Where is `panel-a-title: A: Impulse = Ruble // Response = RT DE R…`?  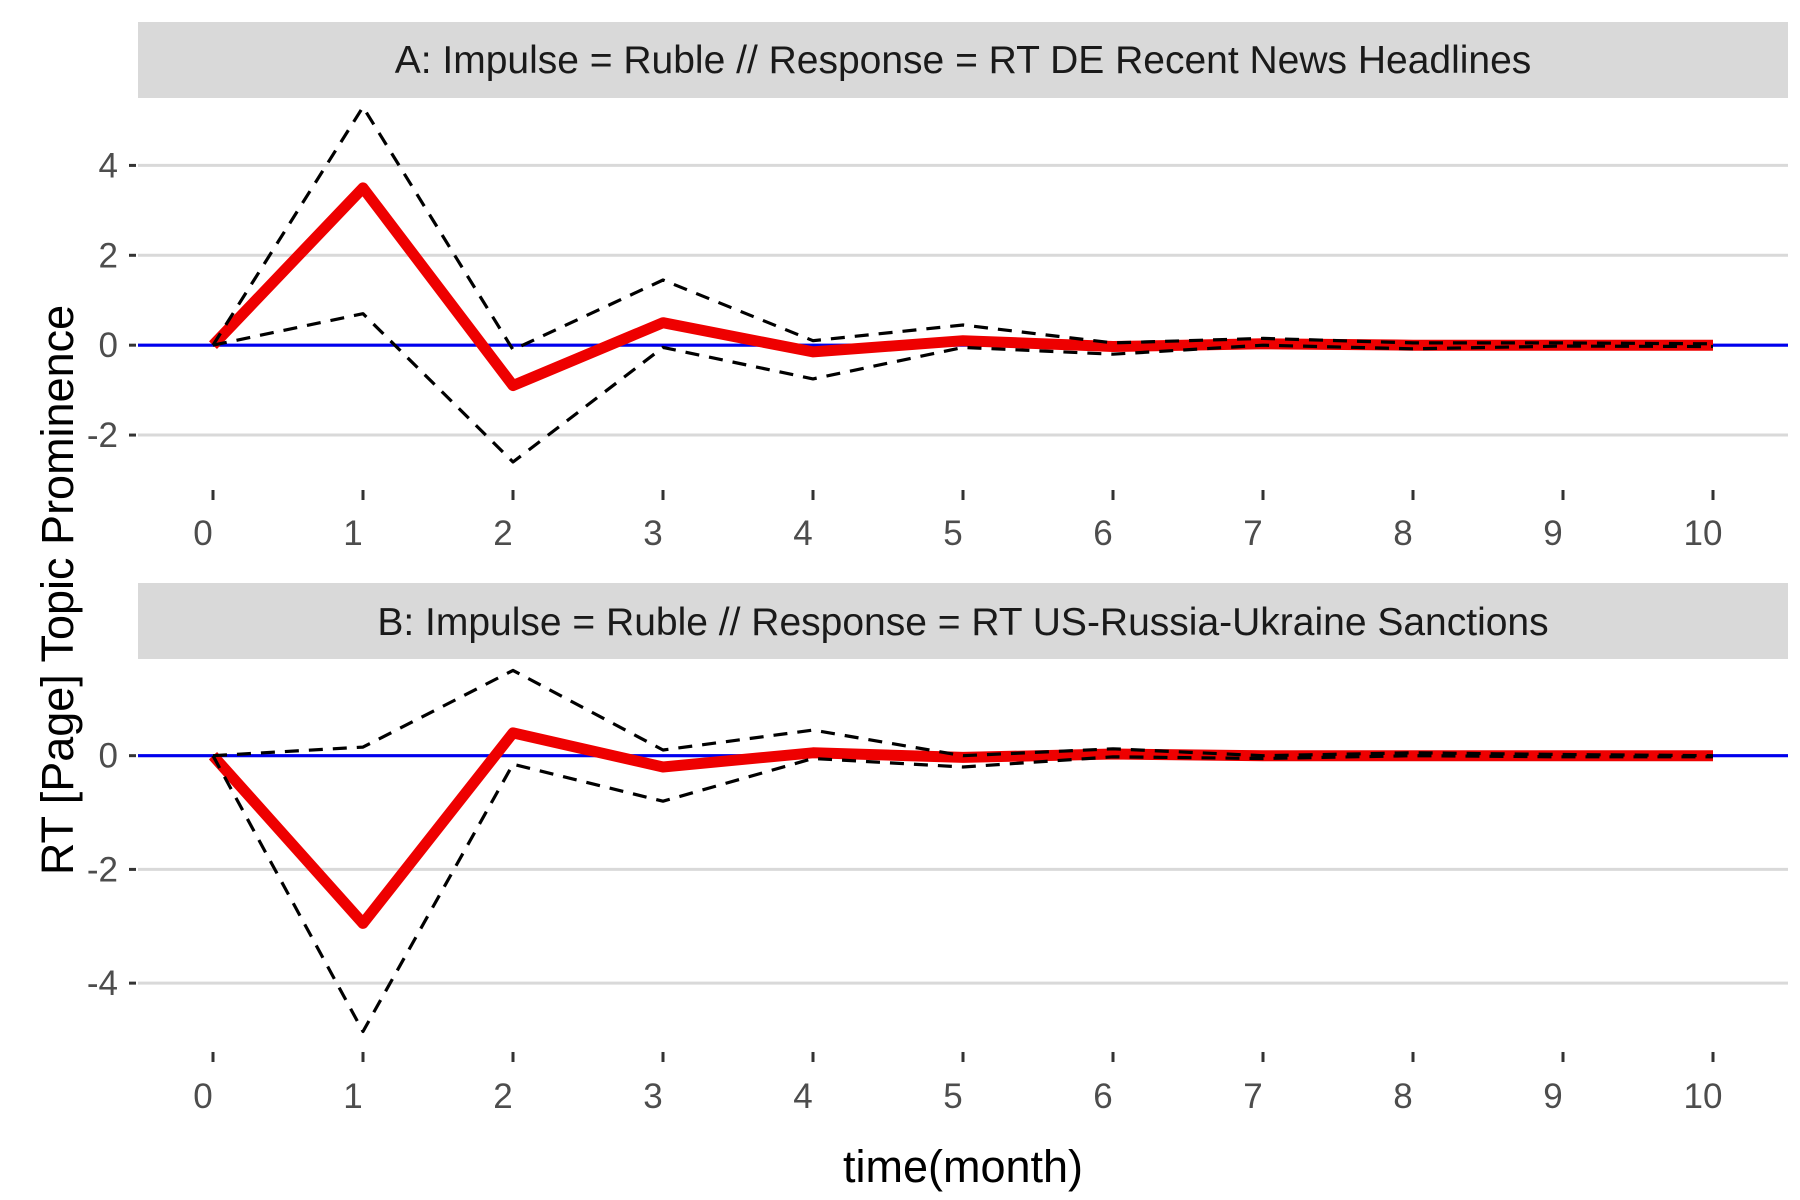
panel-a-title: A: Impulse = Ruble // Response = RT DE R… is located at coordinates (963, 60).